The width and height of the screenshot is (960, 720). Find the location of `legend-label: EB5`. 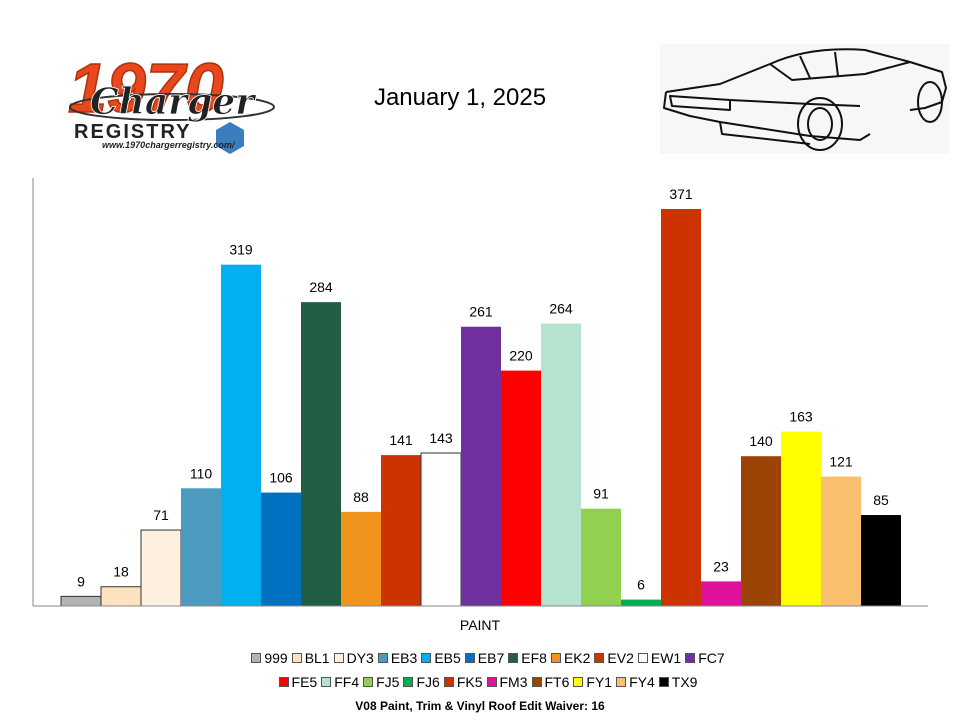

legend-label: EB5 is located at coordinates (447, 658).